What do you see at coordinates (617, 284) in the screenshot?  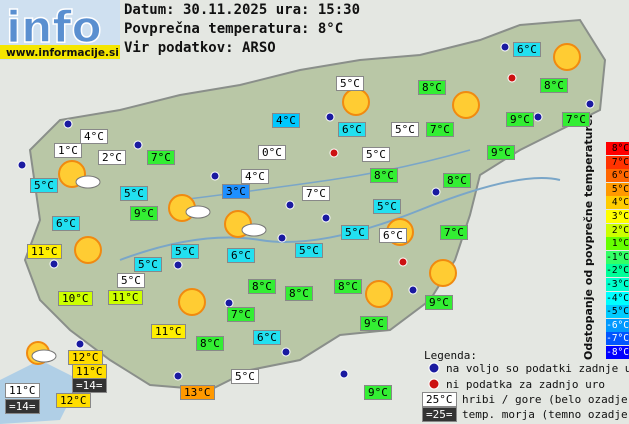 I see `scale-step: -3°C` at bounding box center [617, 284].